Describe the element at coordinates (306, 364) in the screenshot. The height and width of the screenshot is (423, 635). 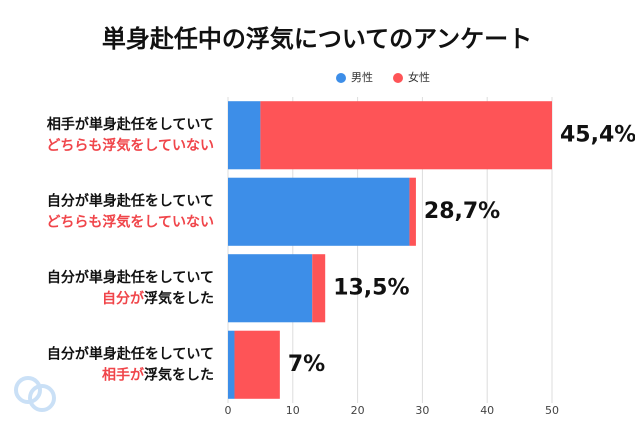
I see `bar-annotation: 7%` at that location.